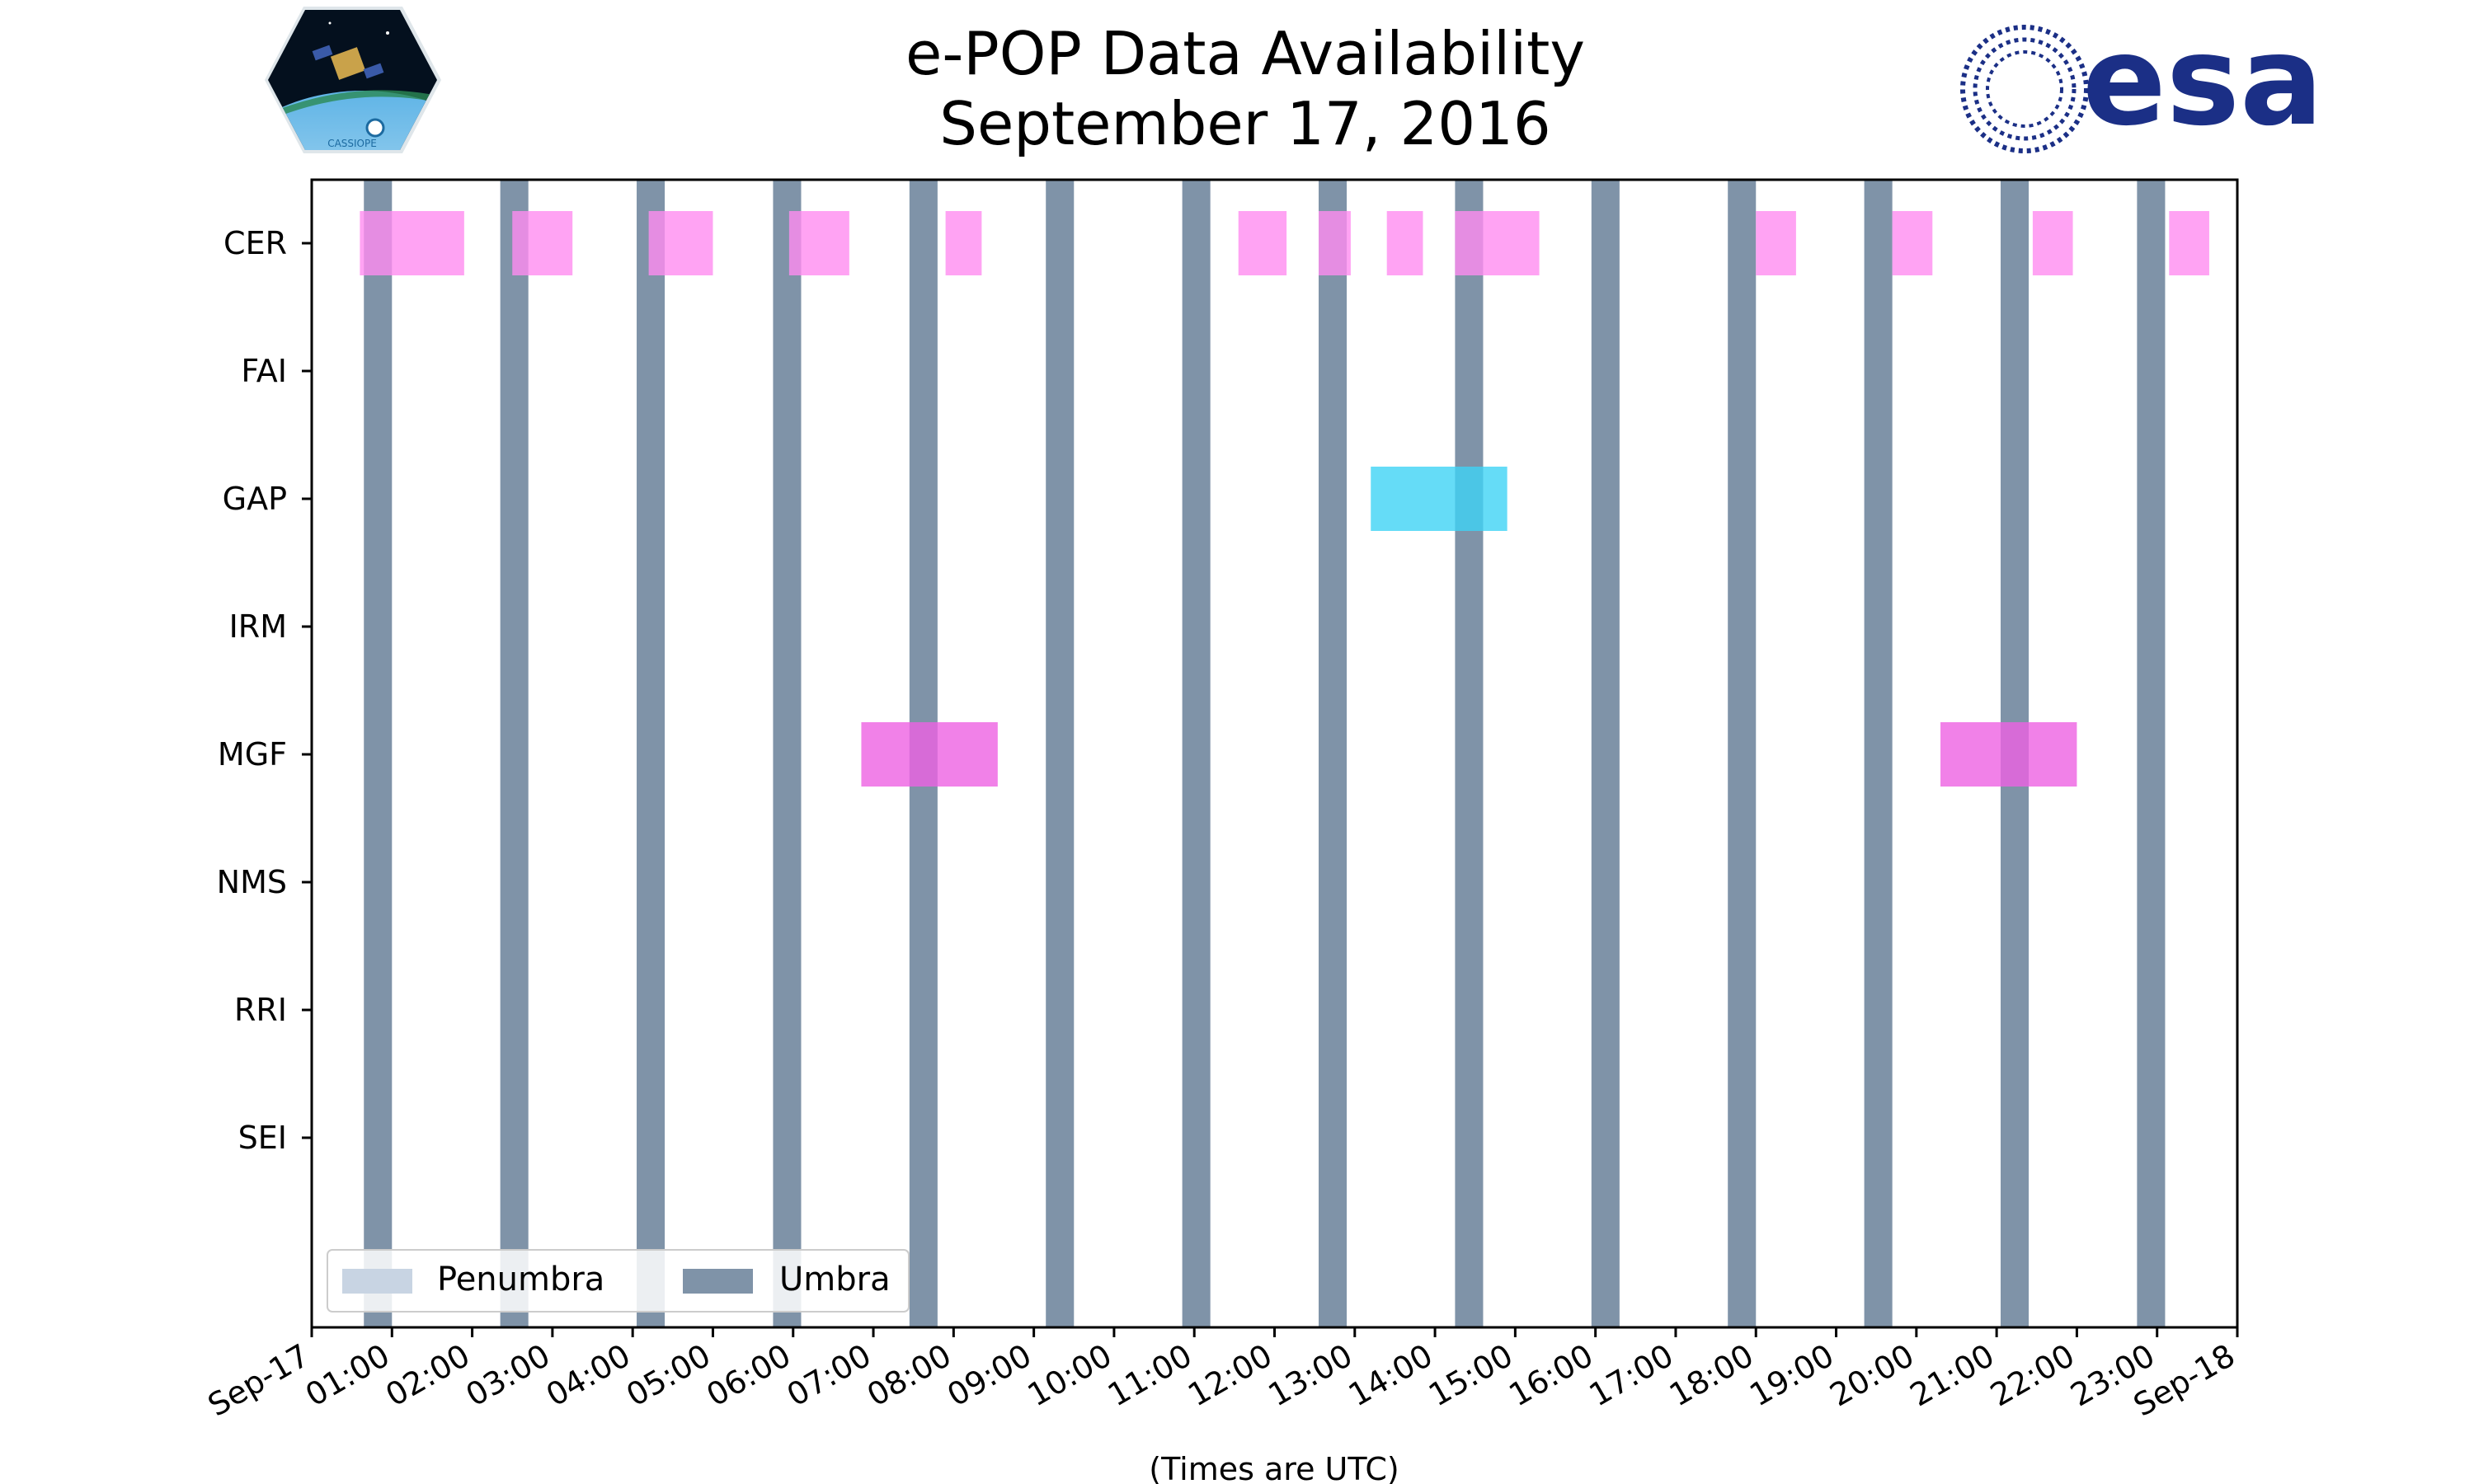  Describe the element at coordinates (1391, 1375) in the screenshot. I see `x-tick-label-14: 14:00` at that location.